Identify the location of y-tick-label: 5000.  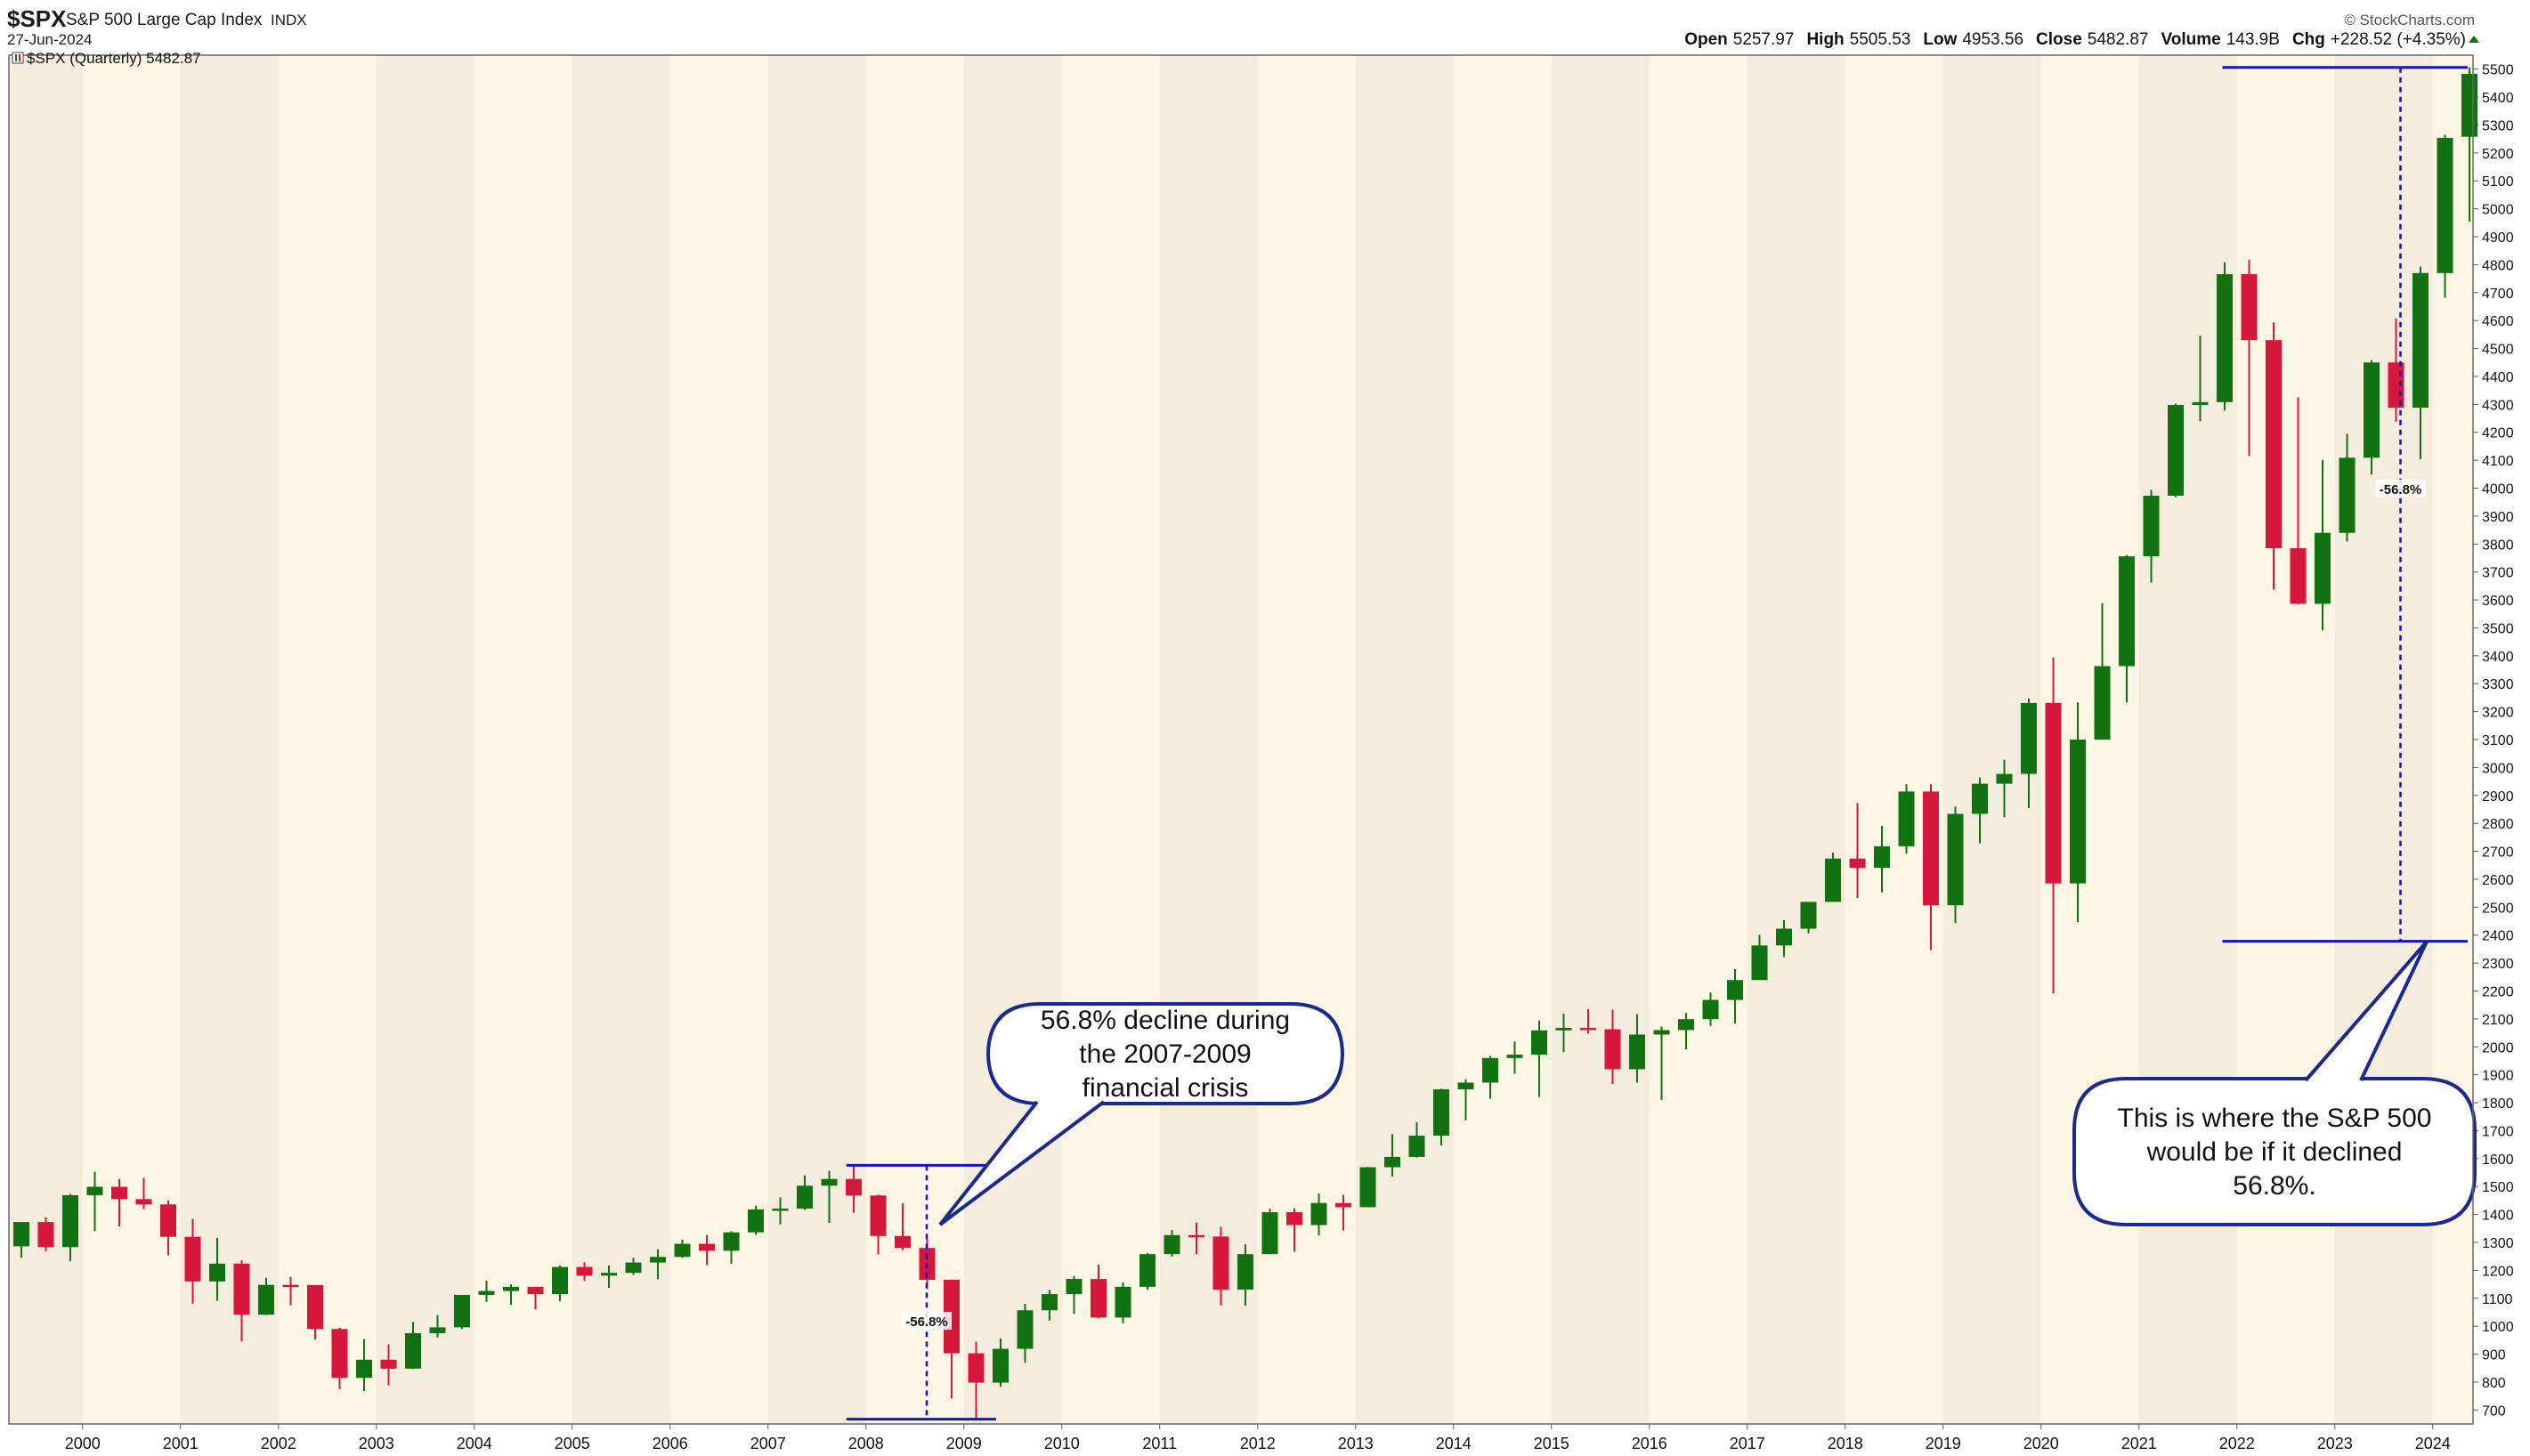
(2498, 210).